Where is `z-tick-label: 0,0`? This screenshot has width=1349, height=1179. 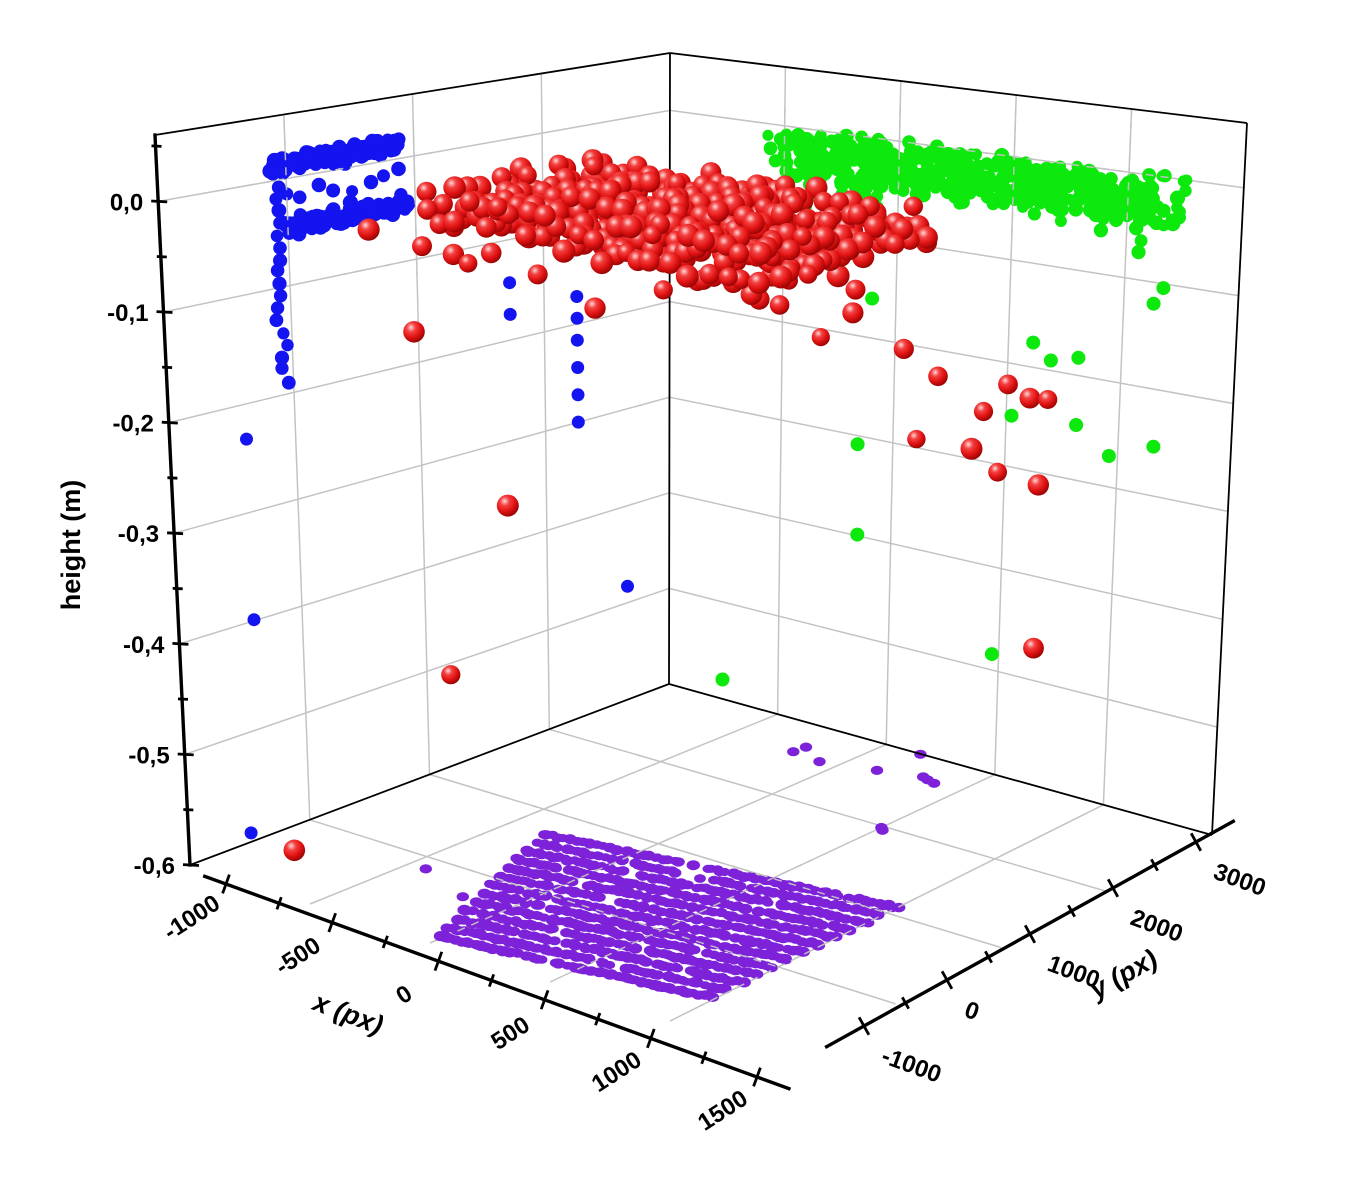 z-tick-label: 0,0 is located at coordinates (126, 202).